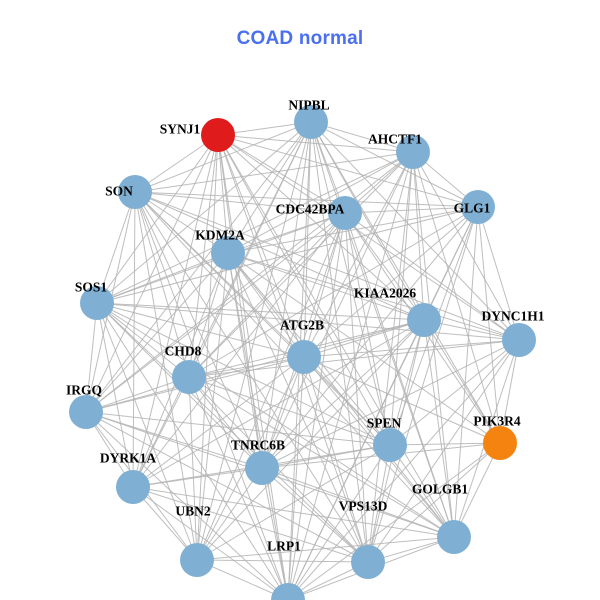  What do you see at coordinates (218, 135) in the screenshot?
I see `network-node-synj1` at bounding box center [218, 135].